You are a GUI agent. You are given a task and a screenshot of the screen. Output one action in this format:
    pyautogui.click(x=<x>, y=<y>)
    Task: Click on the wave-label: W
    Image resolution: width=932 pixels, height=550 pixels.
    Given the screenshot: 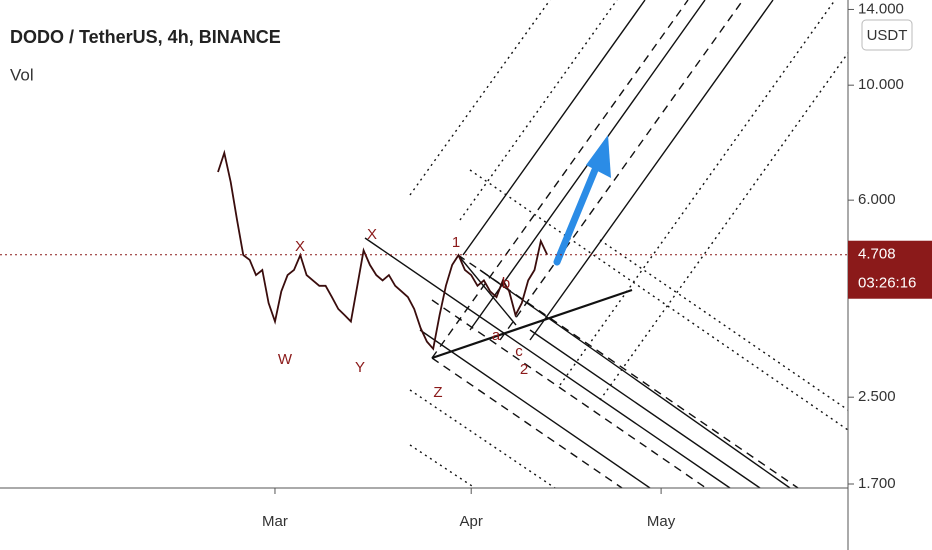 What is the action you would take?
    pyautogui.click(x=285, y=359)
    